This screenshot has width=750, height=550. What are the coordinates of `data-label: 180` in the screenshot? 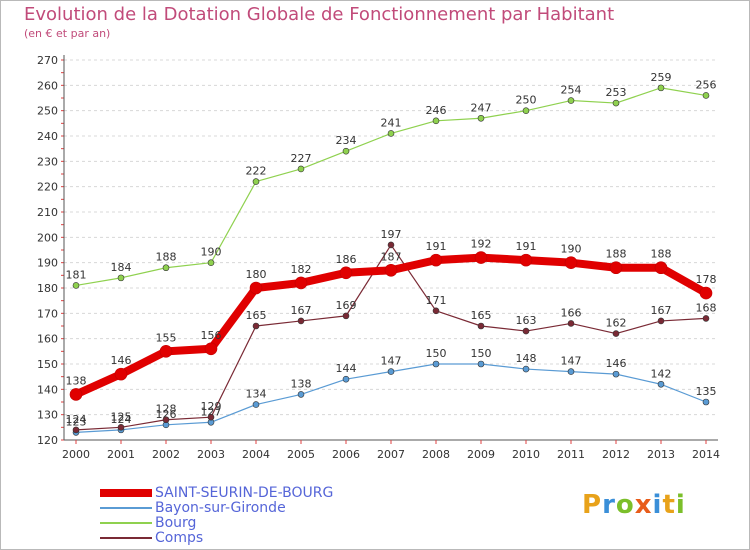 It's located at (256, 274).